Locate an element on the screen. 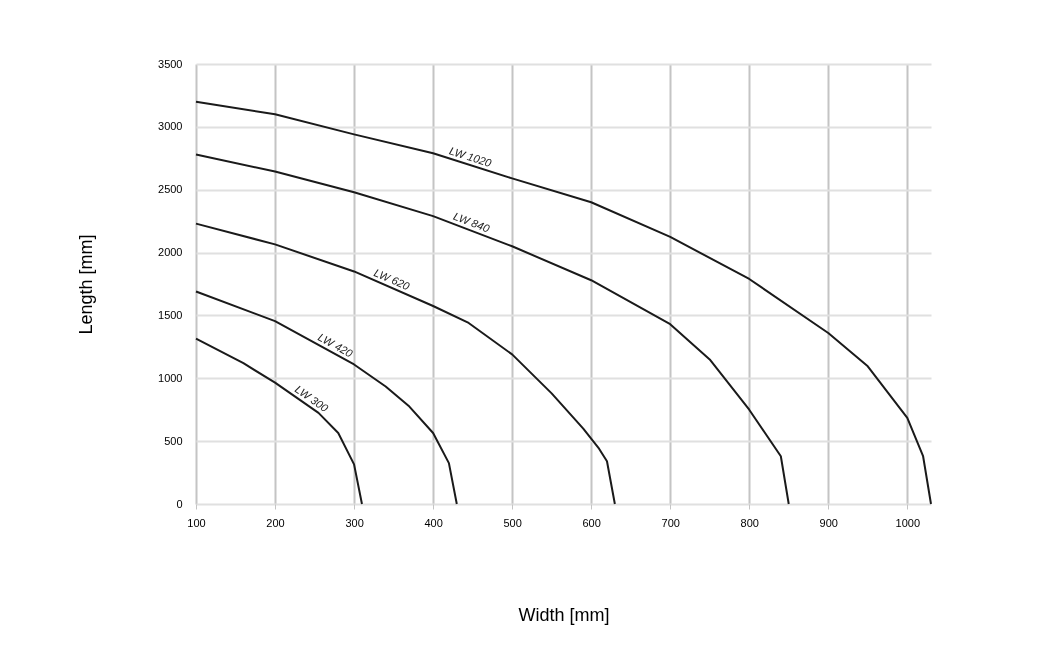  x-tick-label: 500 is located at coordinates (512, 522).